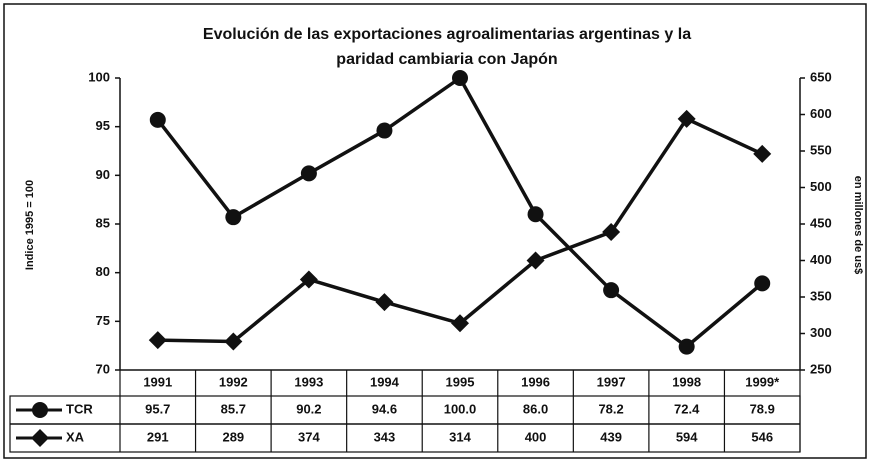 The width and height of the screenshot is (870, 462). What do you see at coordinates (821, 76) in the screenshot?
I see `y2-tick-label: 650` at bounding box center [821, 76].